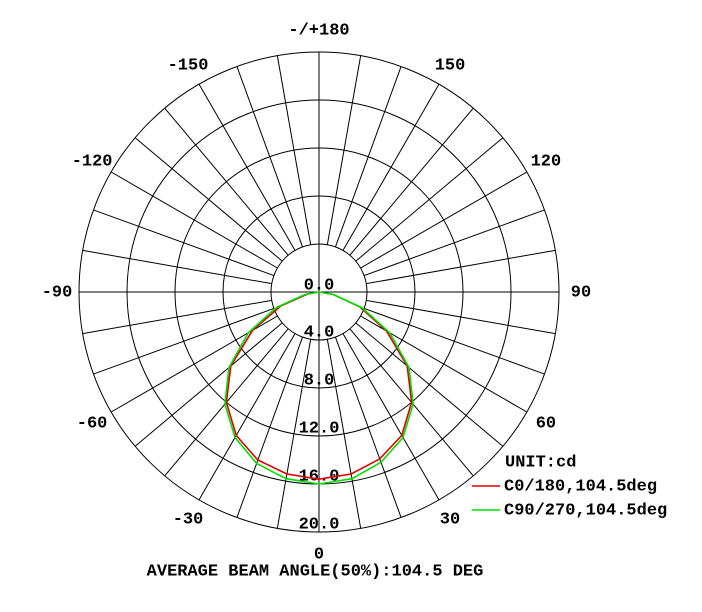 The width and height of the screenshot is (702, 612). What do you see at coordinates (319, 428) in the screenshot?
I see `r-tick-label: 12.0` at bounding box center [319, 428].